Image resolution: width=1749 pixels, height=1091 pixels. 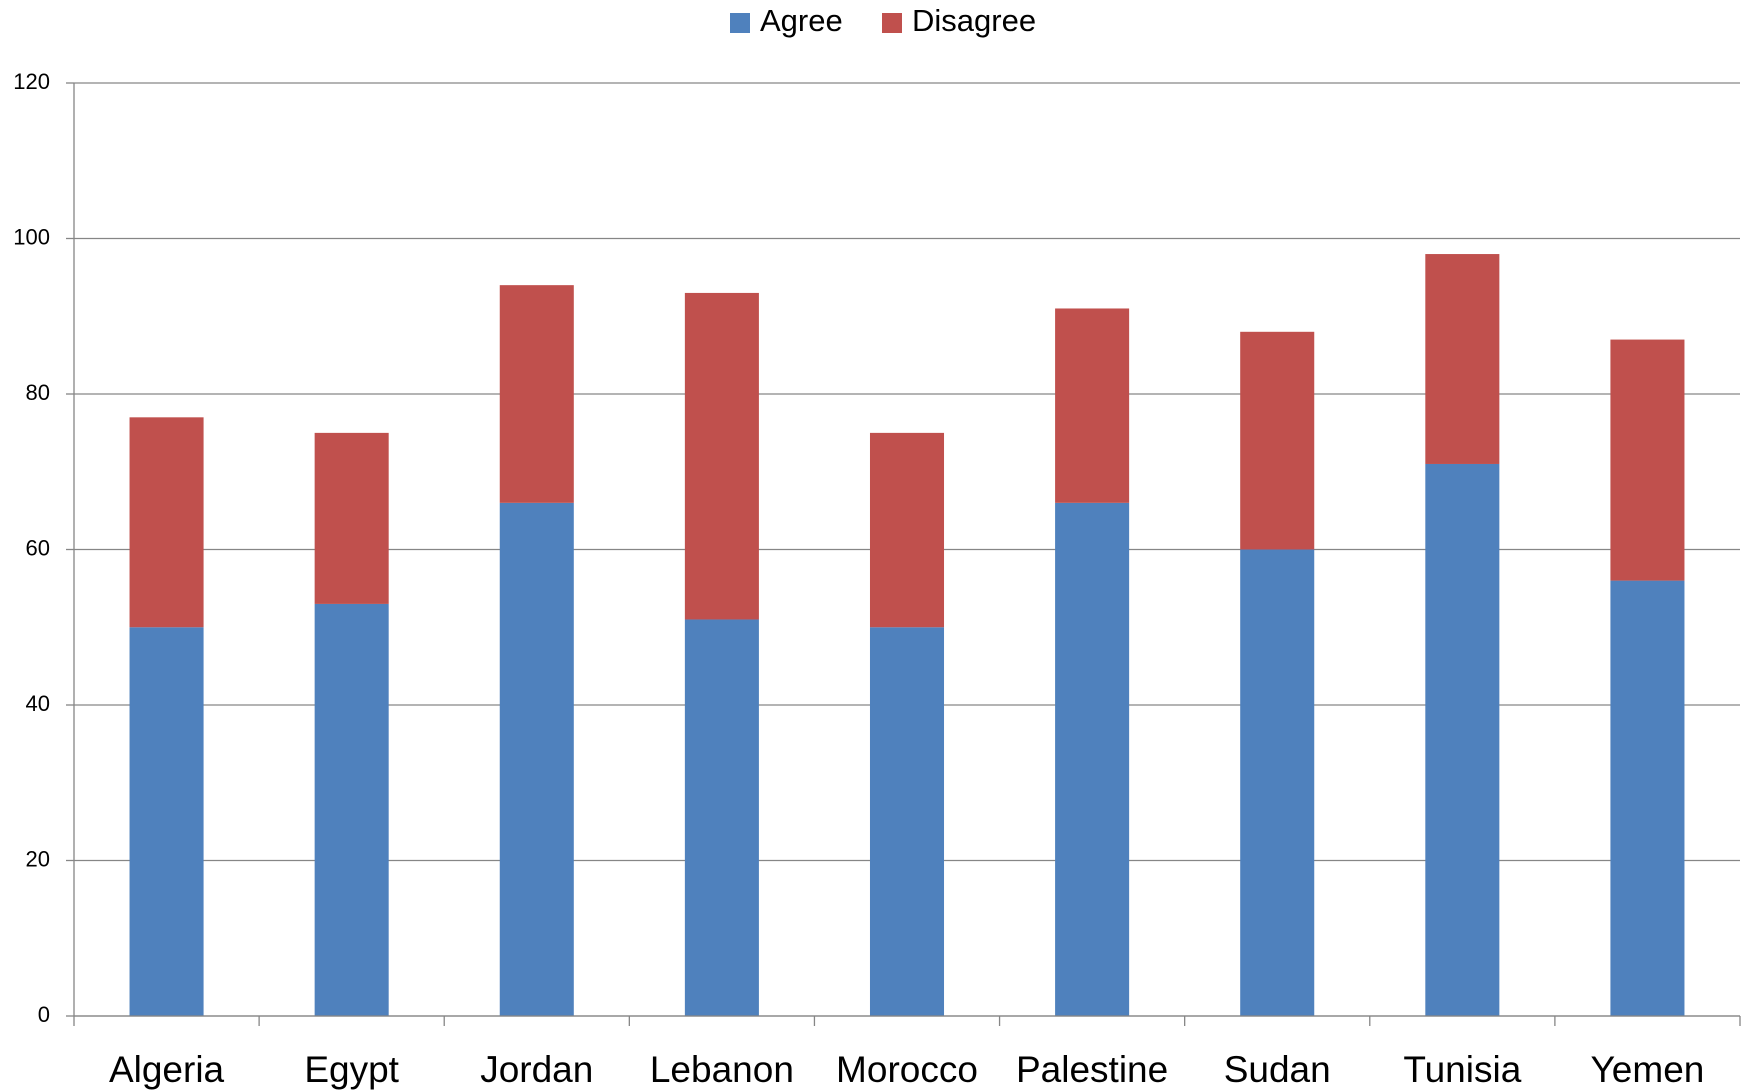 What do you see at coordinates (722, 1069) in the screenshot?
I see `x-tick-label: Lebanon` at bounding box center [722, 1069].